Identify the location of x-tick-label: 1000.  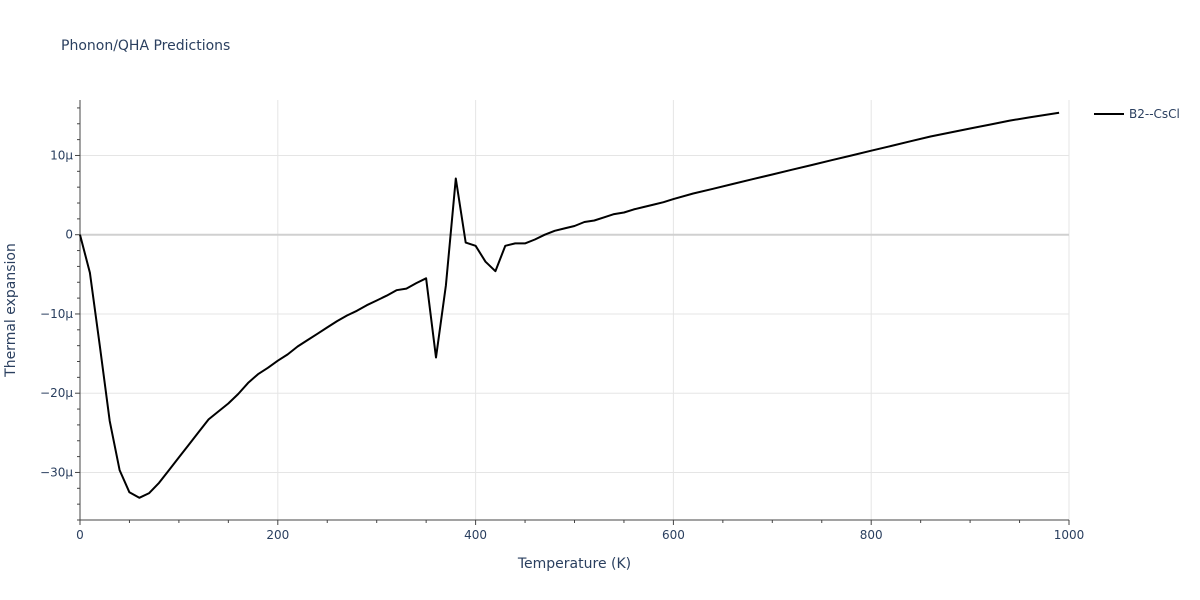
(1069, 535).